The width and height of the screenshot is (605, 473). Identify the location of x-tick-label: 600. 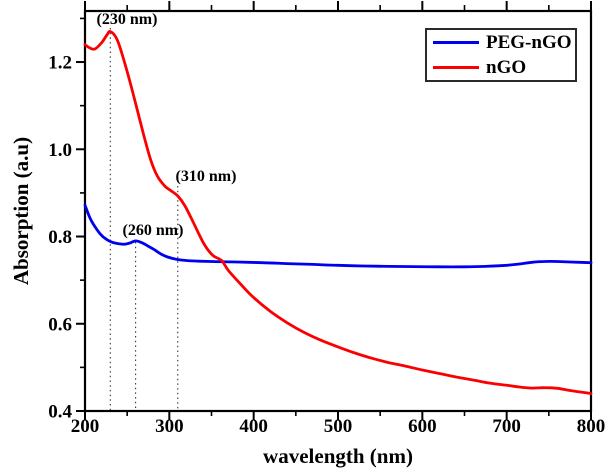
(422, 426).